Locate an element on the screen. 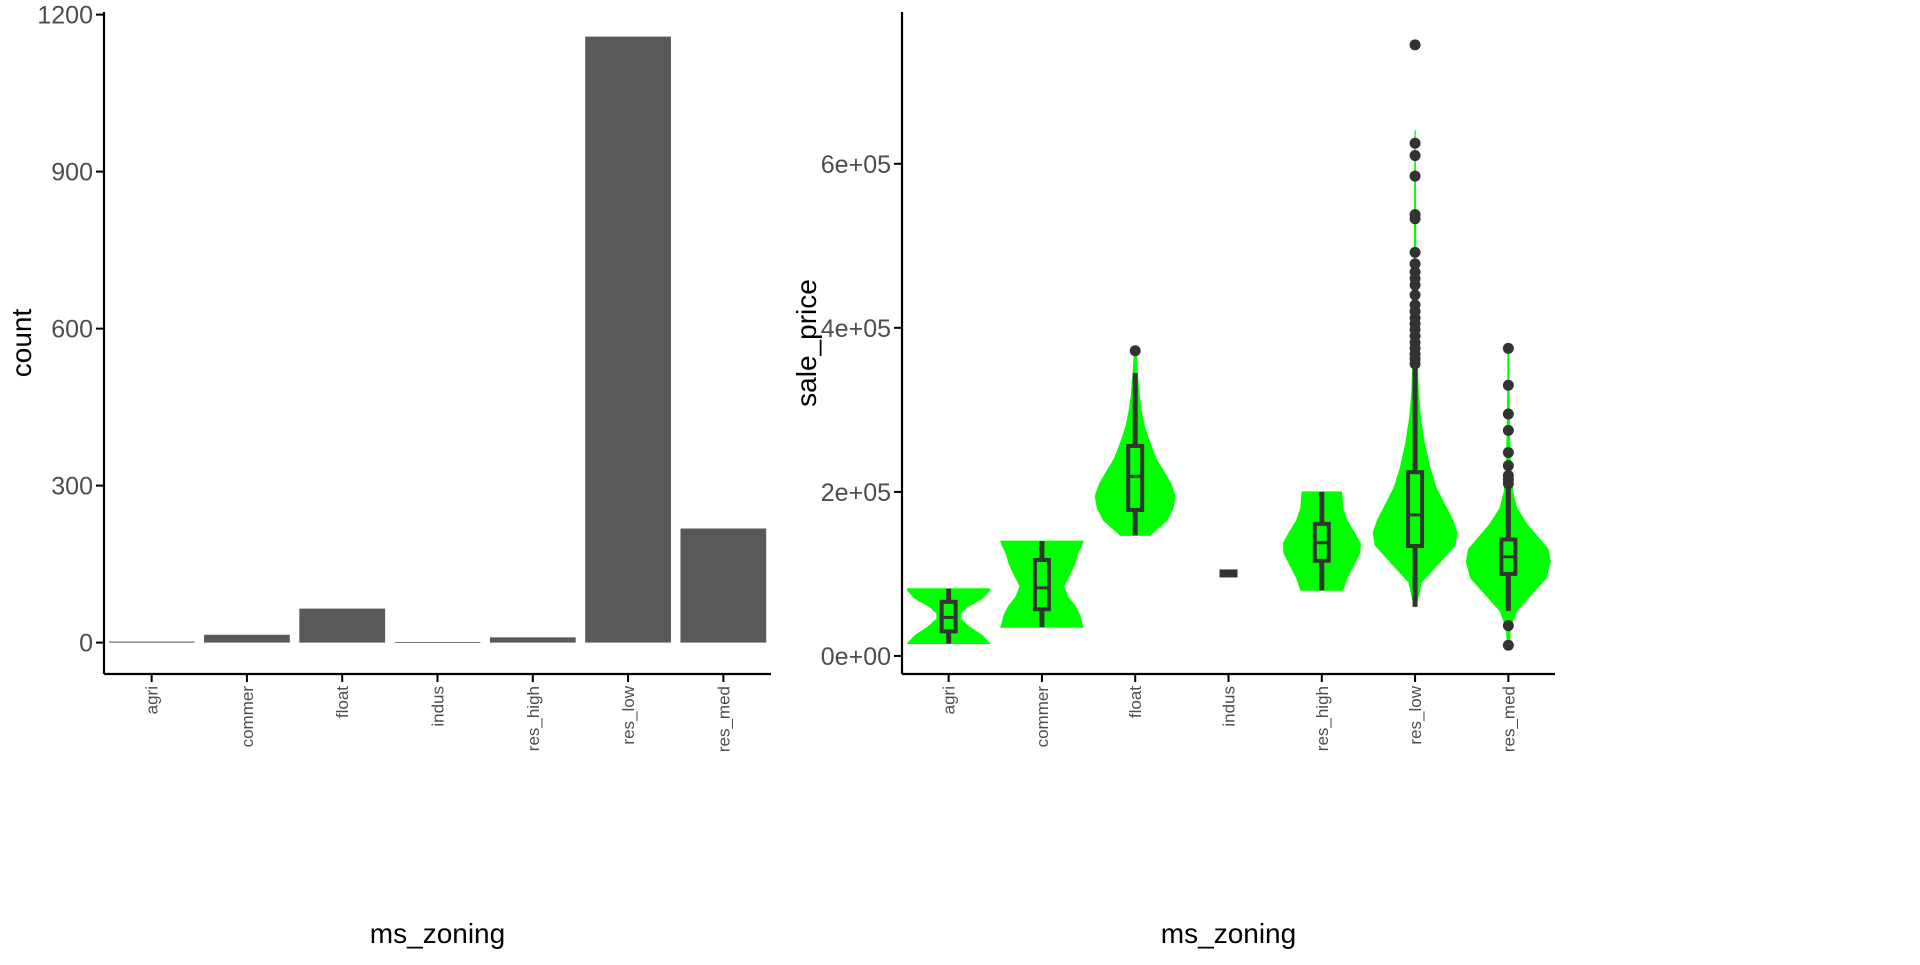 The height and width of the screenshot is (965, 1920). bar-chart-y-tick-label: 300 is located at coordinates (72, 487).